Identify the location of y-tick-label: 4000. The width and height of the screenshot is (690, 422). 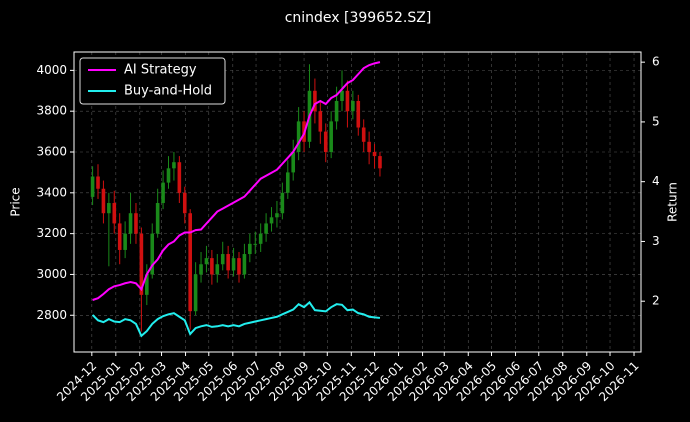
(51, 70).